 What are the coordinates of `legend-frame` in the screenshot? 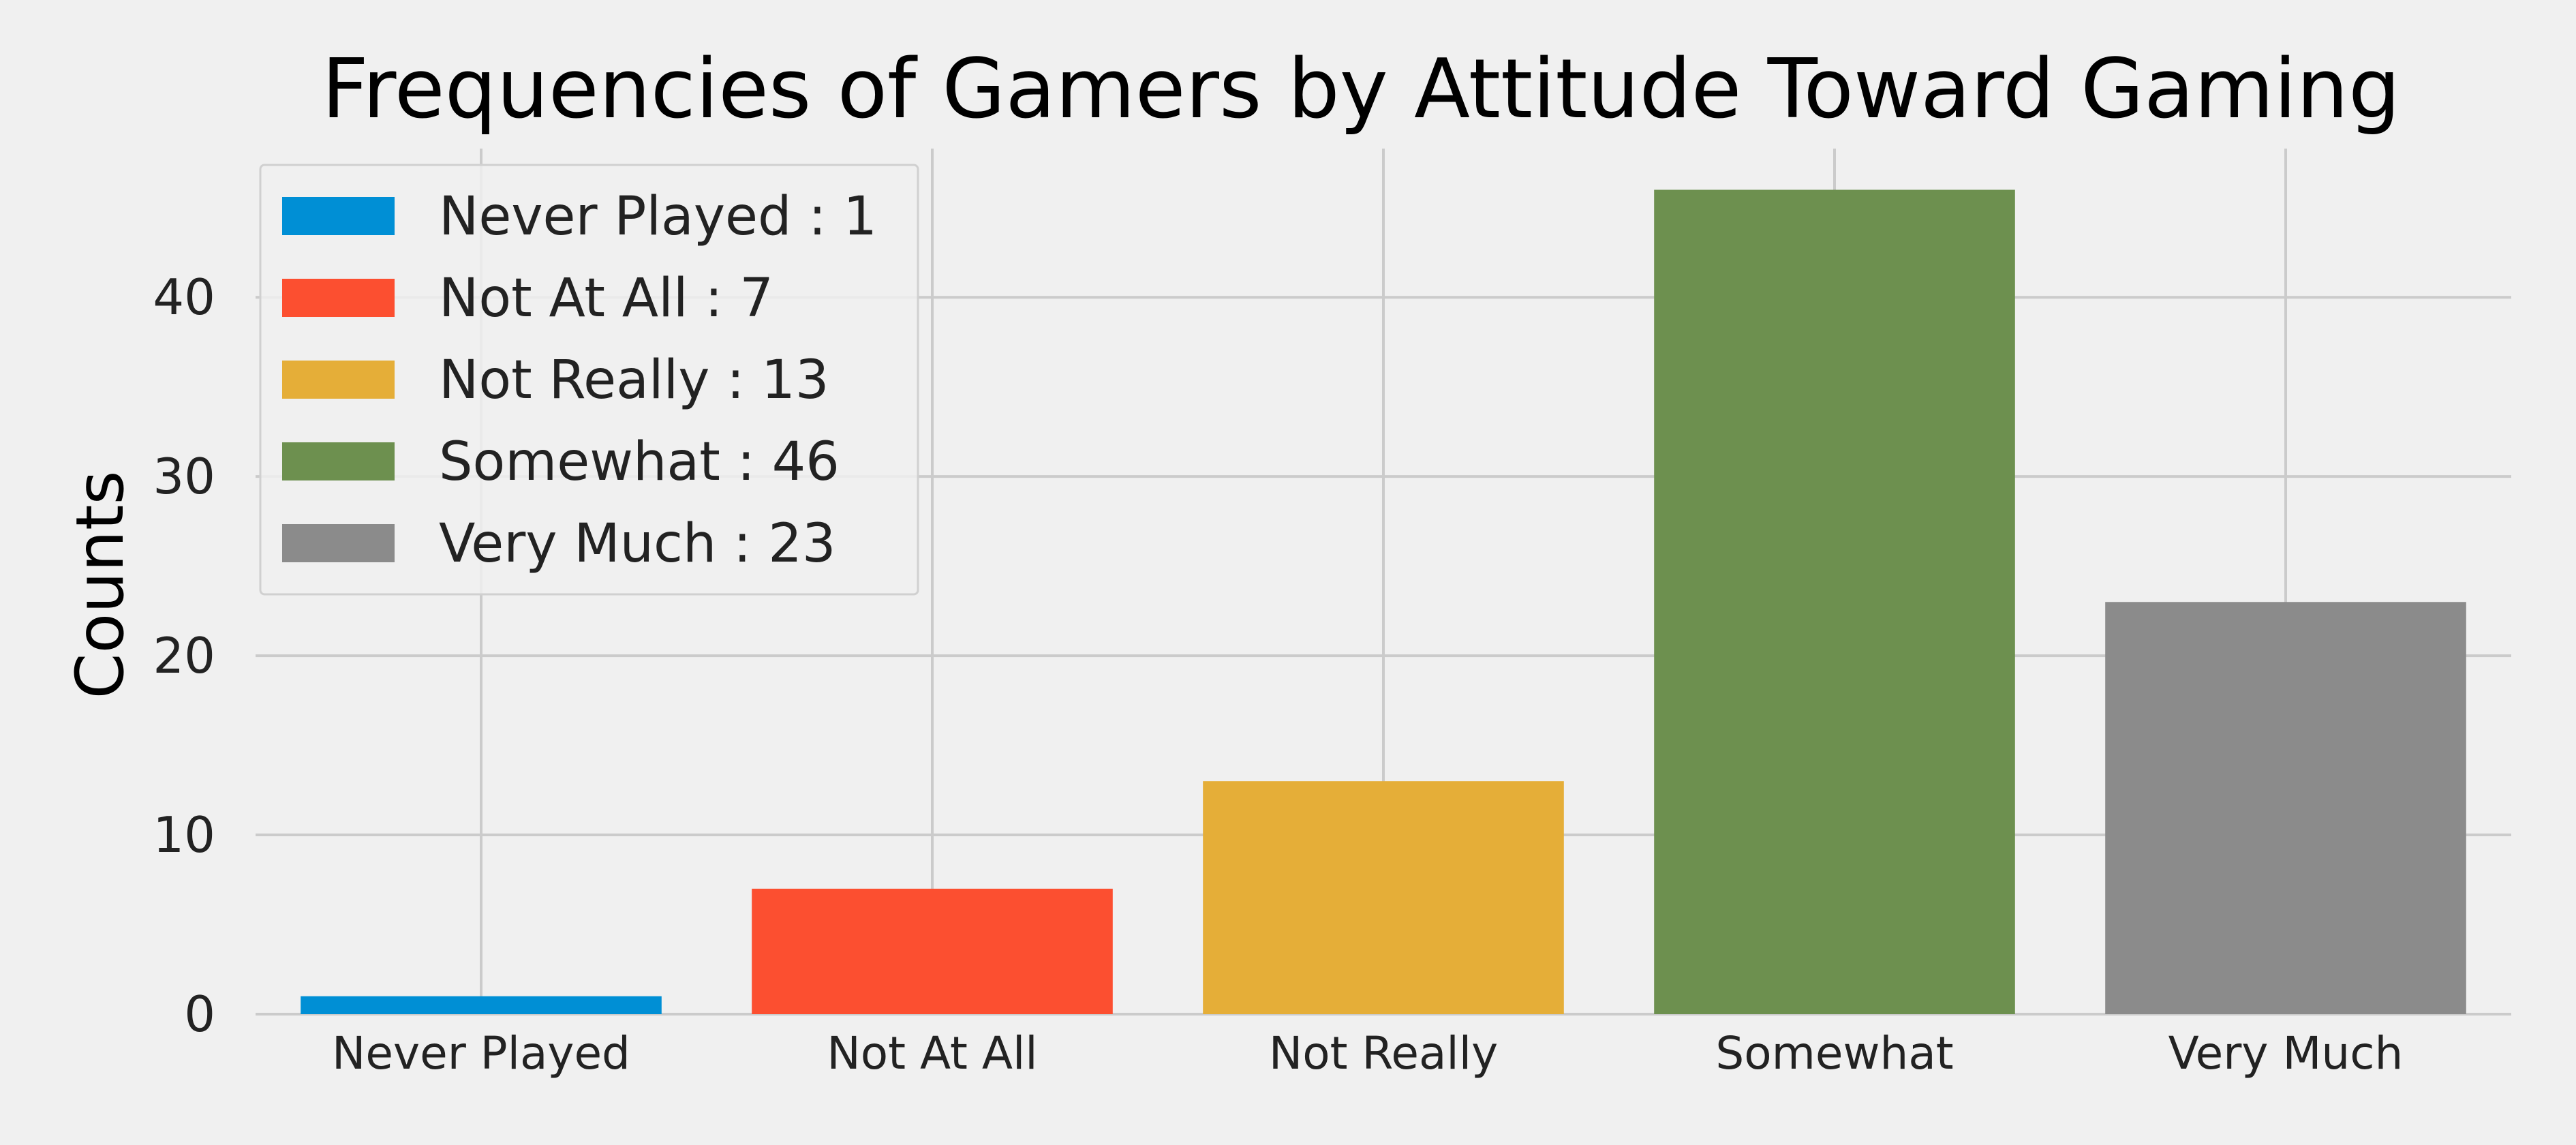 It's located at (589, 380).